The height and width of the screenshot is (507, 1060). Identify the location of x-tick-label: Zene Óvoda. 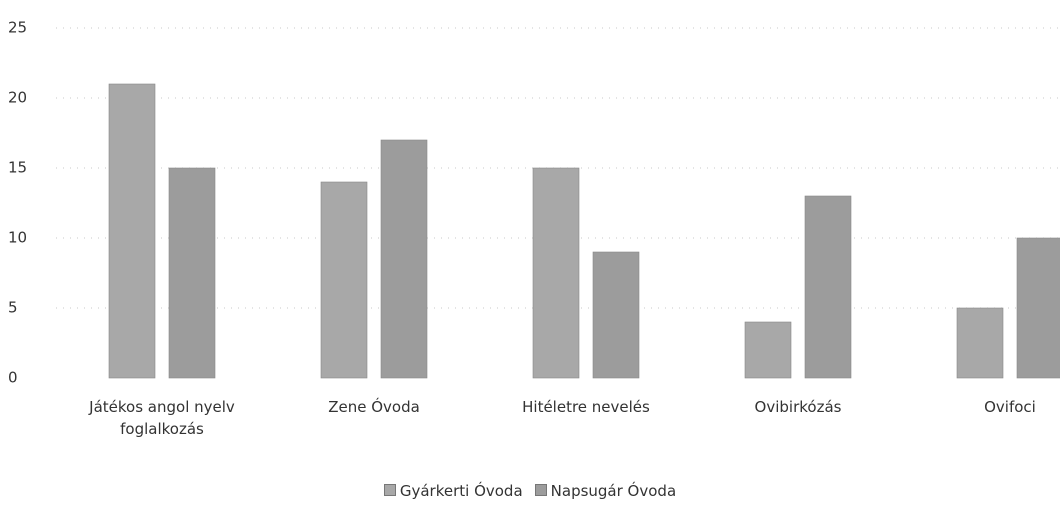
(374, 407).